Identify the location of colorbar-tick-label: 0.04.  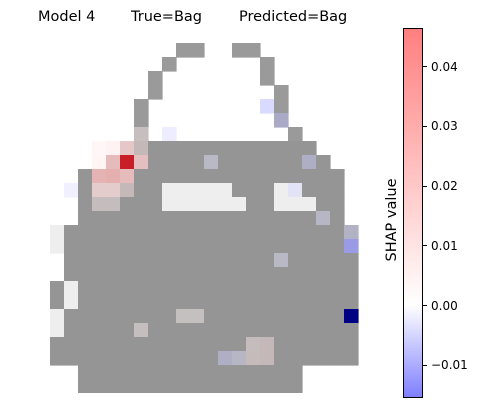
(444, 66).